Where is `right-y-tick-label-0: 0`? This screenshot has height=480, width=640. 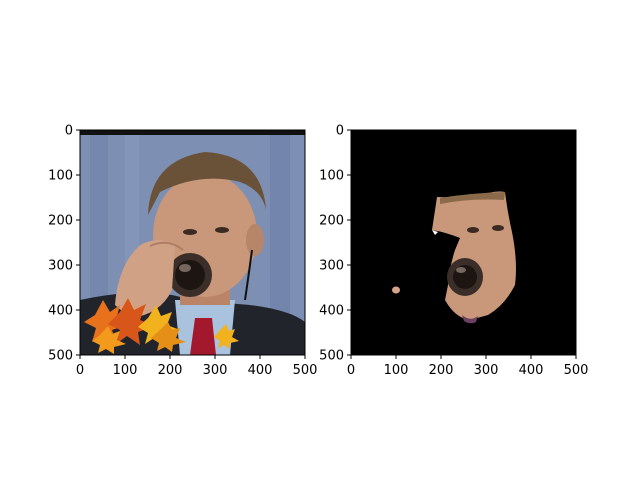
right-y-tick-label-0: 0 is located at coordinates (340, 131).